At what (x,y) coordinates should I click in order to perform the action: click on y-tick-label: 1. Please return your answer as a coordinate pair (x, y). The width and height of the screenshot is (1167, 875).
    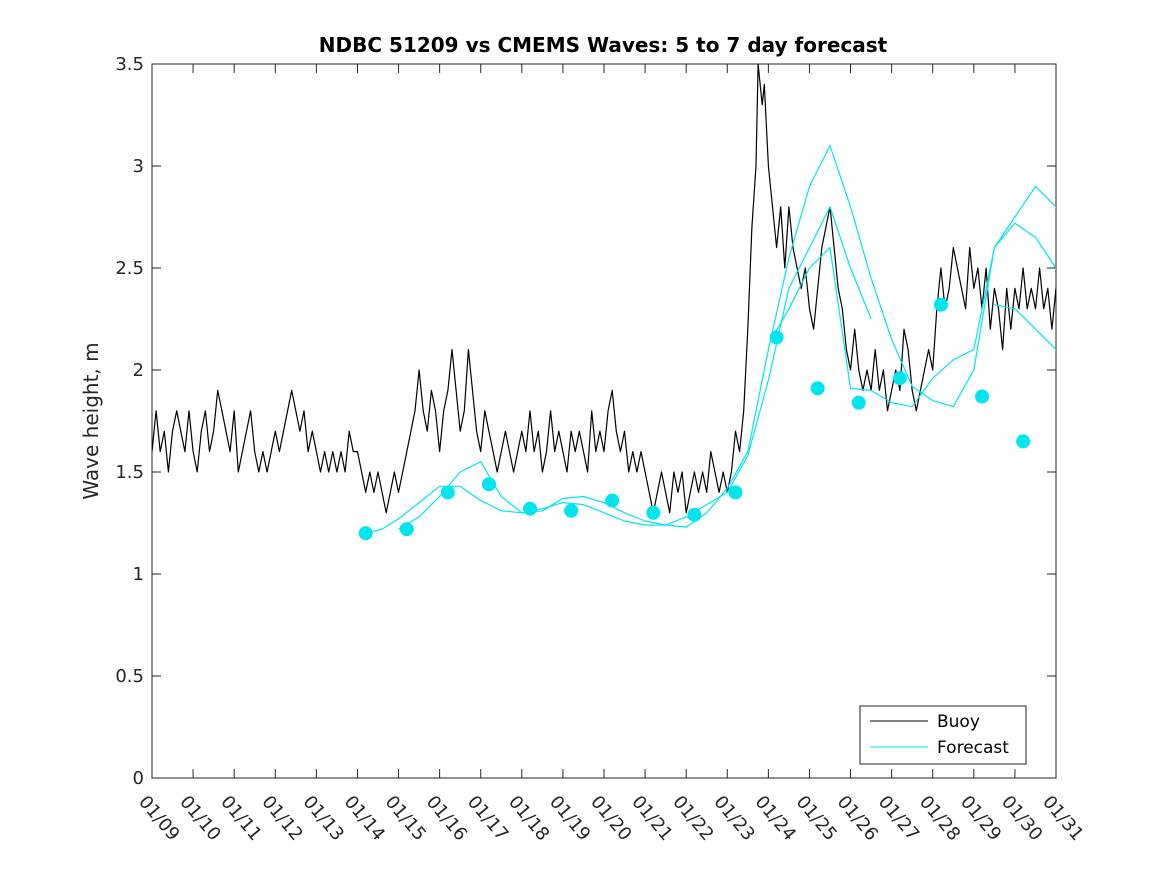
    Looking at the image, I should click on (138, 574).